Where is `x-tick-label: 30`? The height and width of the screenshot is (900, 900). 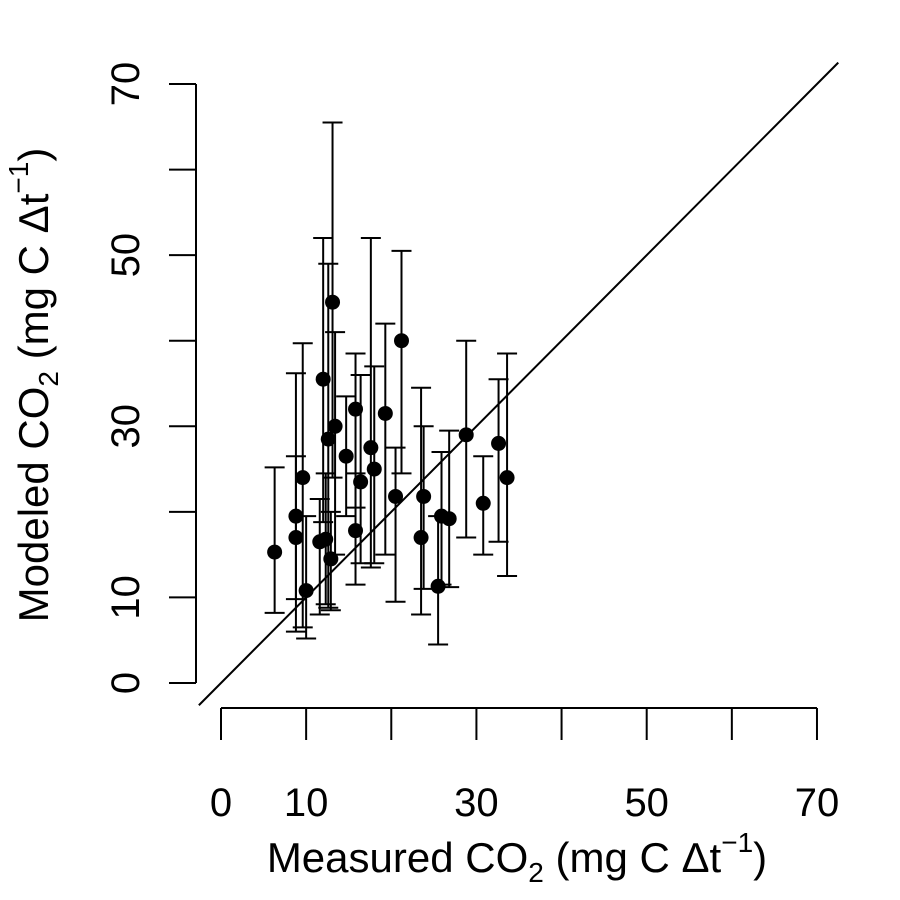 x-tick-label: 30 is located at coordinates (476, 803).